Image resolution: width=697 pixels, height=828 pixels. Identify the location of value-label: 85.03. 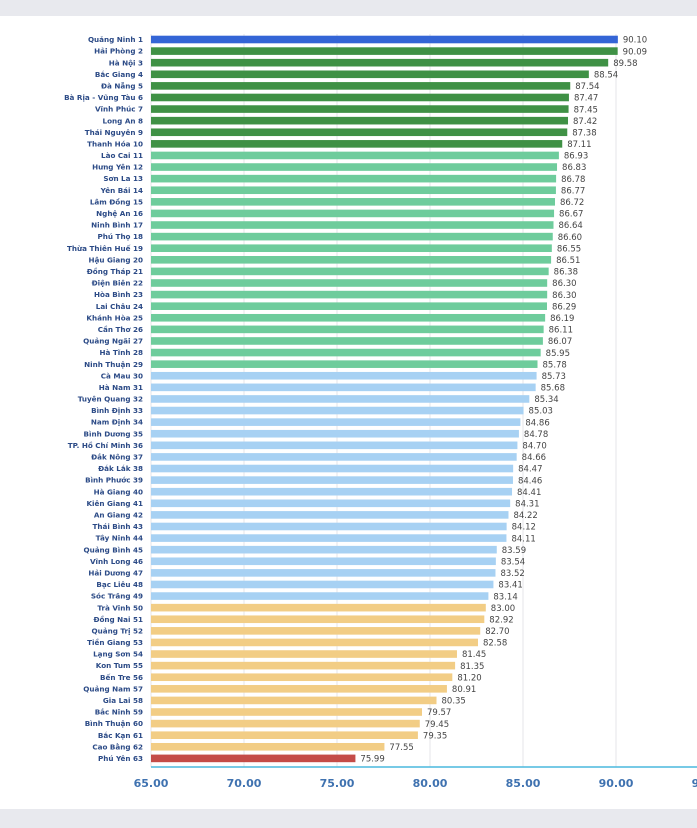
(541, 412).